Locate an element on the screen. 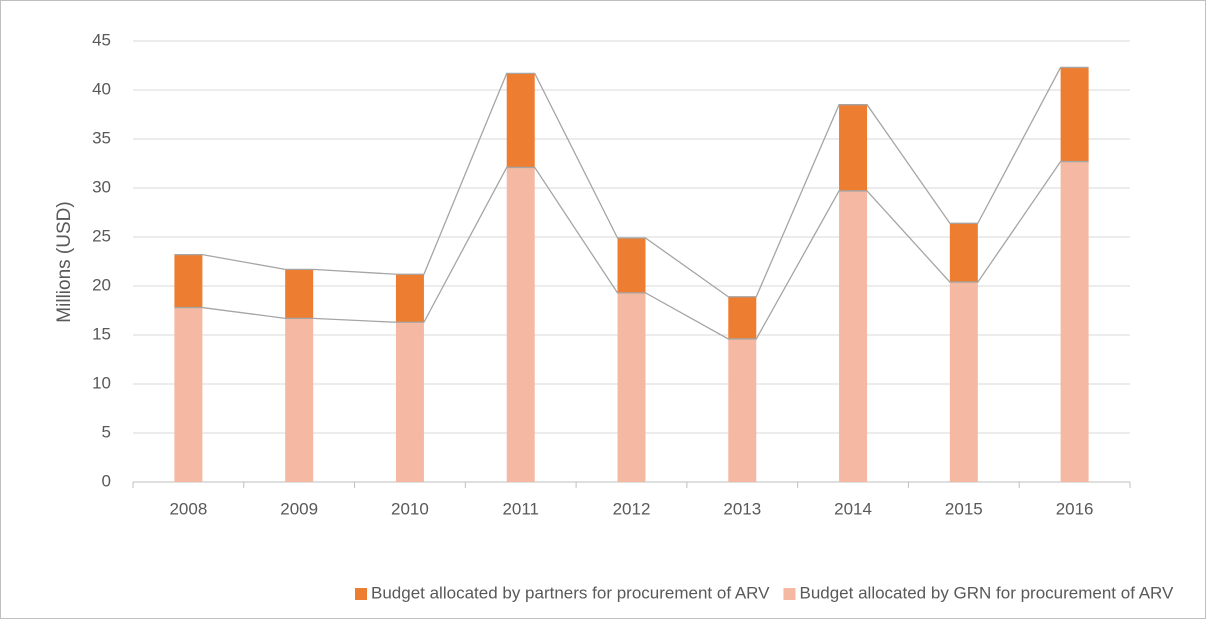 The height and width of the screenshot is (619, 1206). y-tick-label: 15 is located at coordinates (101, 333).